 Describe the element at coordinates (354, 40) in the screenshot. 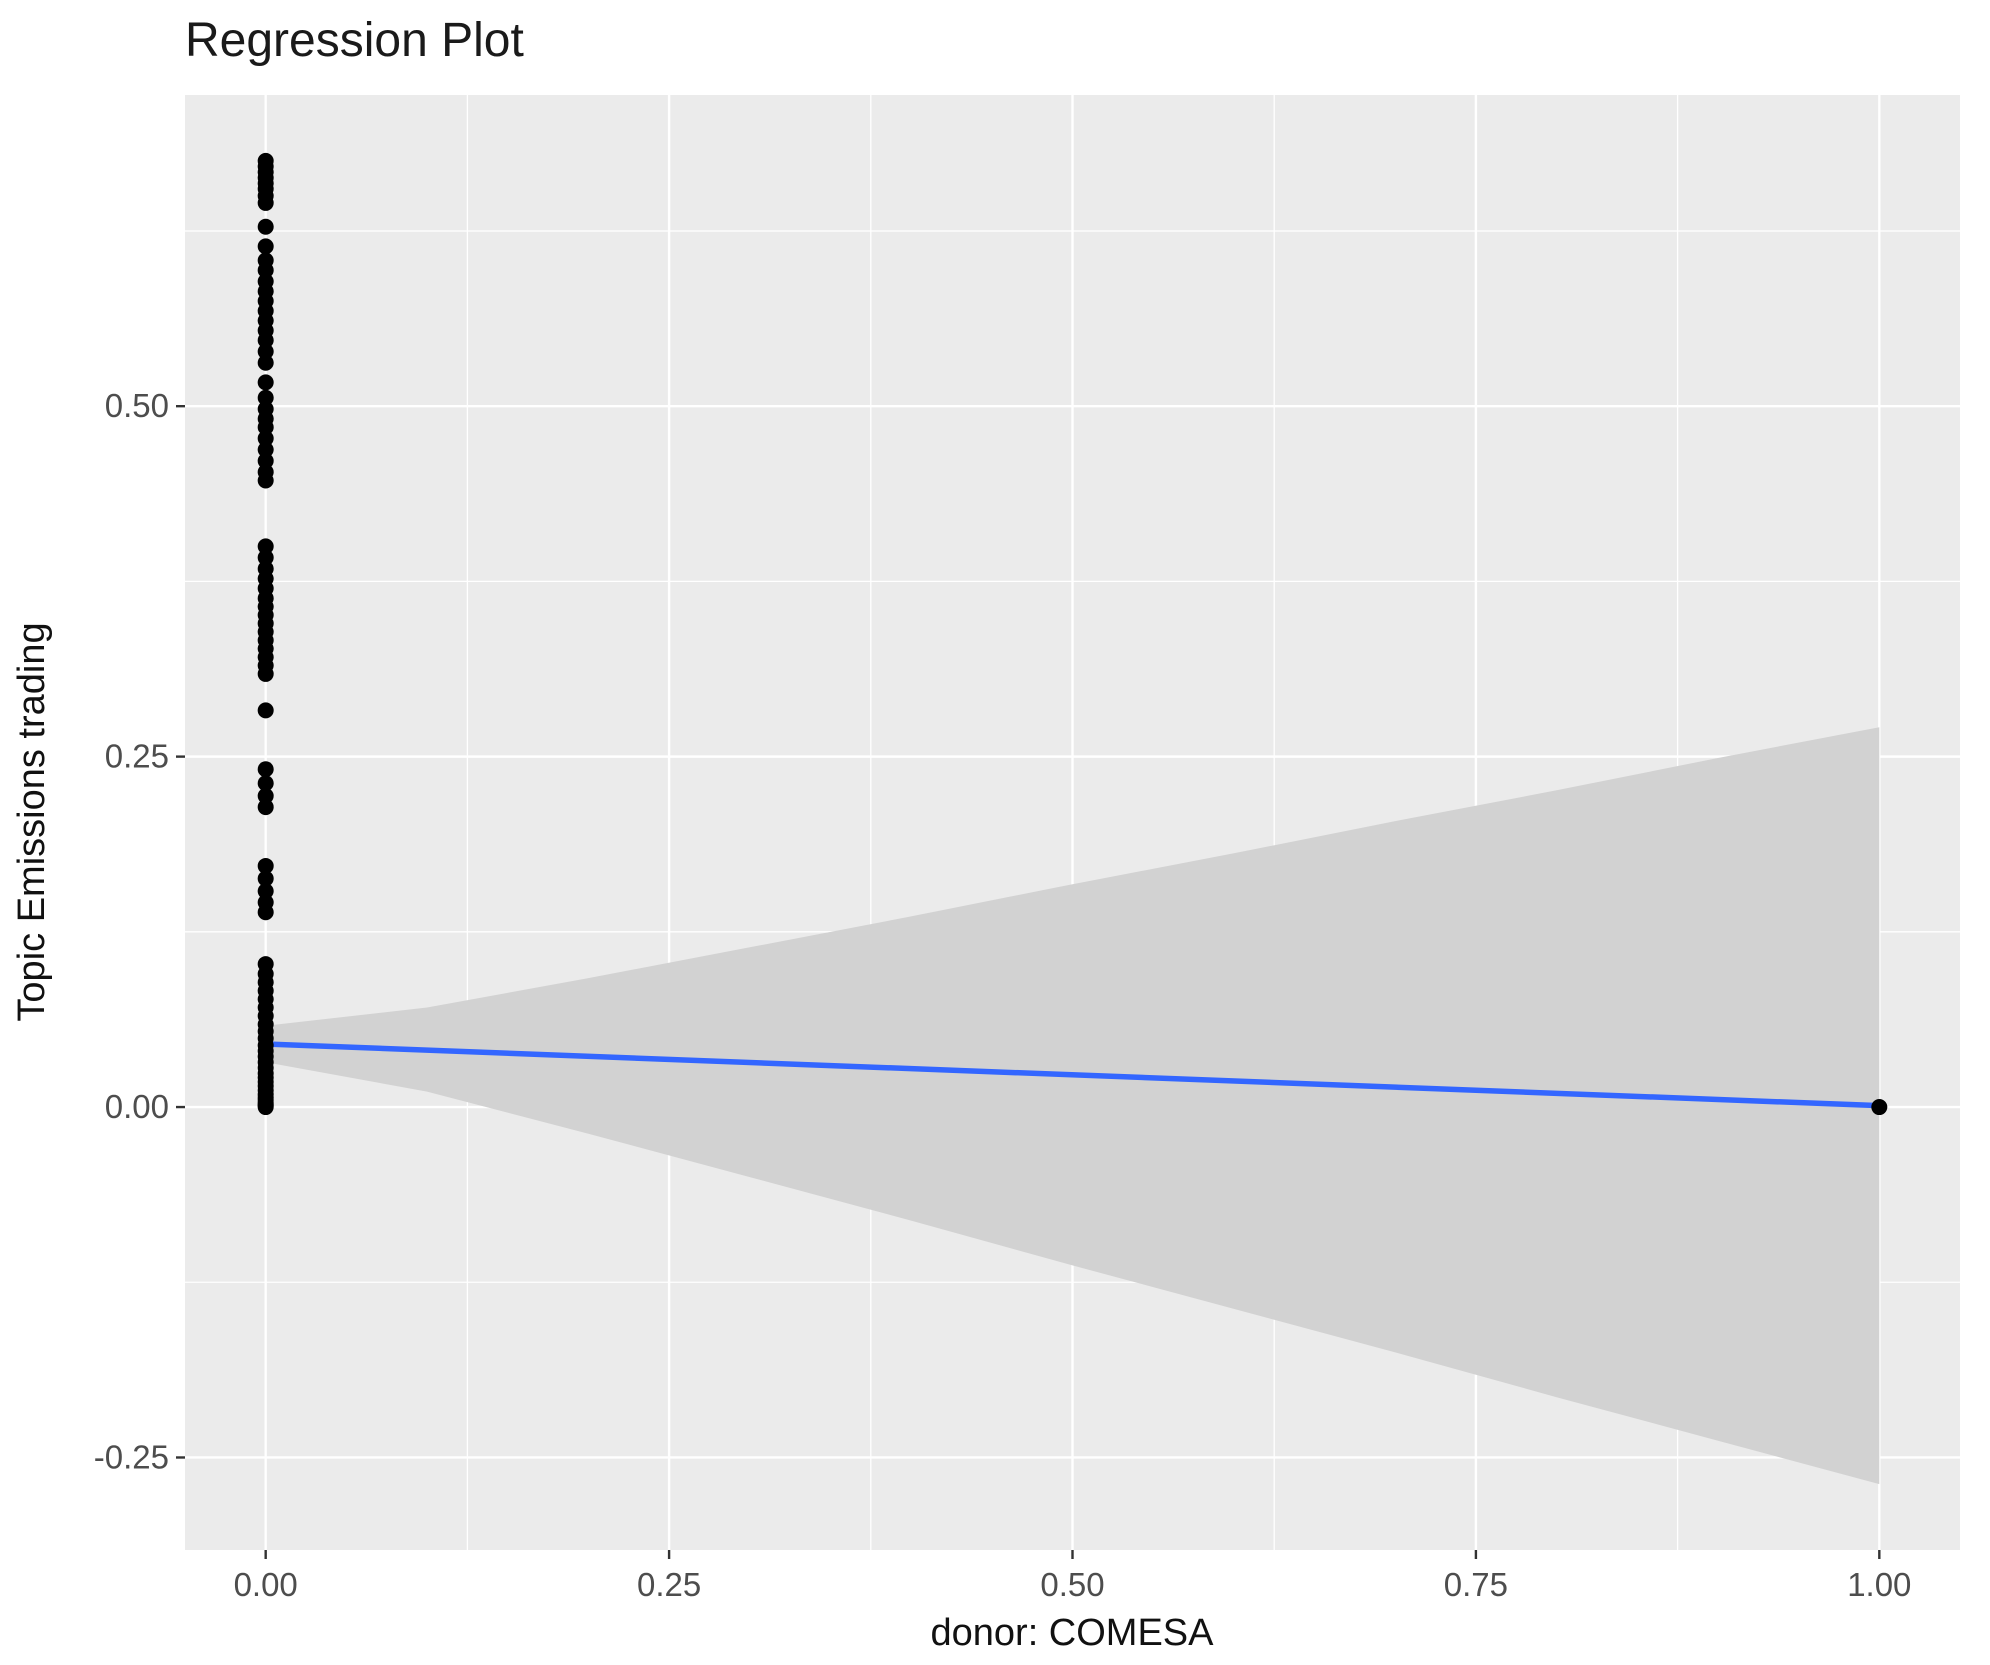

I see `chart-title: Regression Plot` at that location.